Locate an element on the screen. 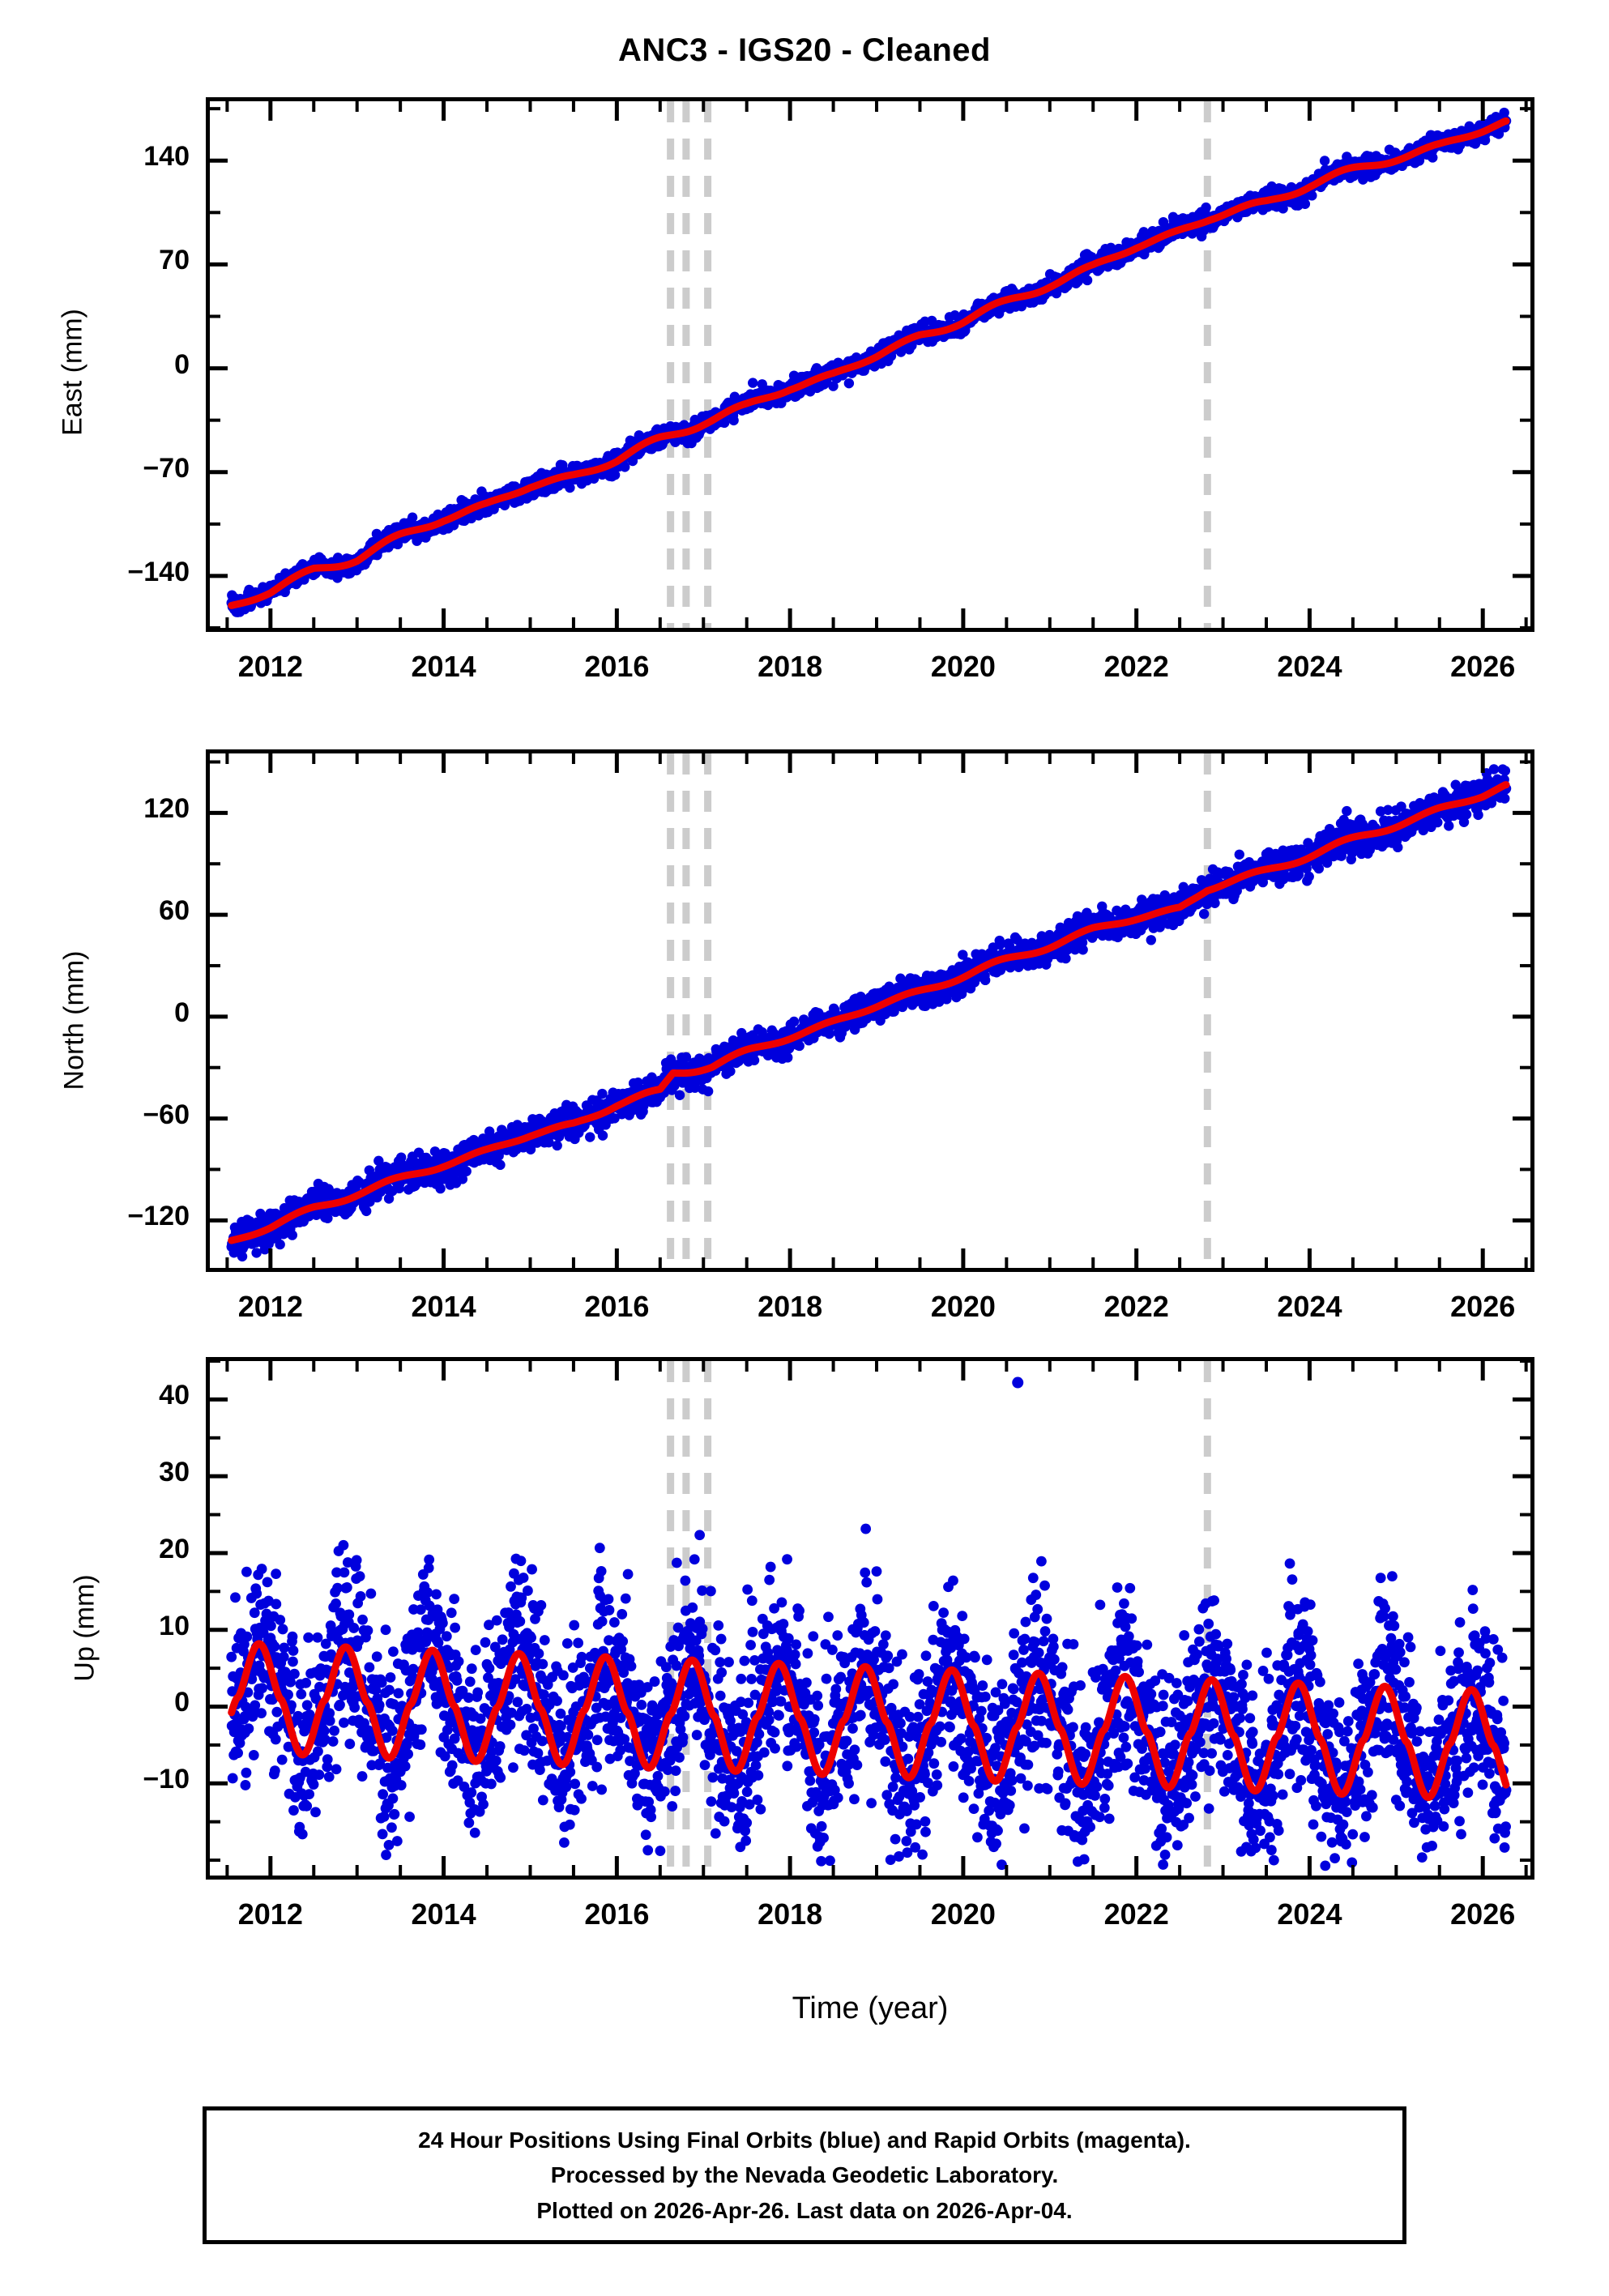 Image resolution: width=1609 pixels, height=2296 pixels. y-tick-label: 10 is located at coordinates (174, 1625).